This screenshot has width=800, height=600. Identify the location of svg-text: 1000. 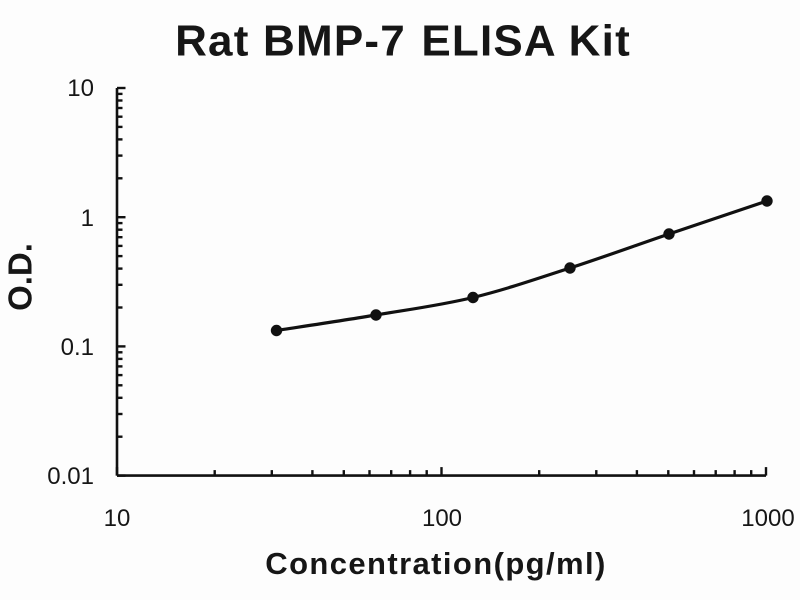
(767, 518).